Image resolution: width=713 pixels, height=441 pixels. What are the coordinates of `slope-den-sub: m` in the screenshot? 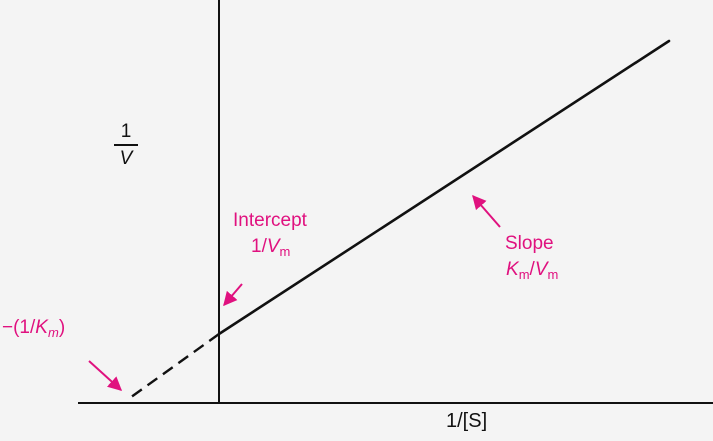 It's located at (553, 274).